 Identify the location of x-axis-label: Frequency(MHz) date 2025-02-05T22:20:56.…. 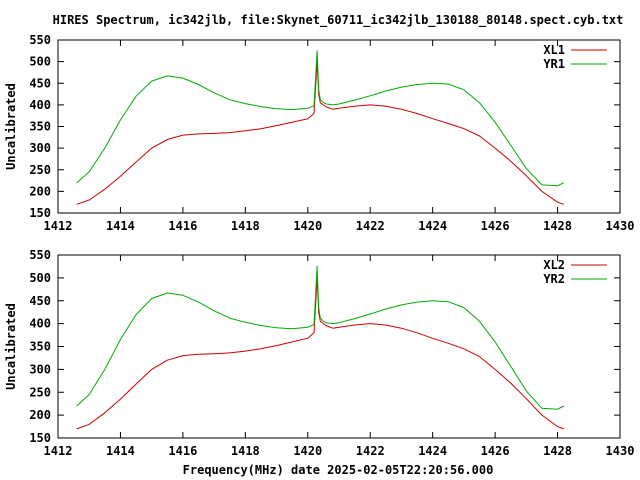
(338, 470).